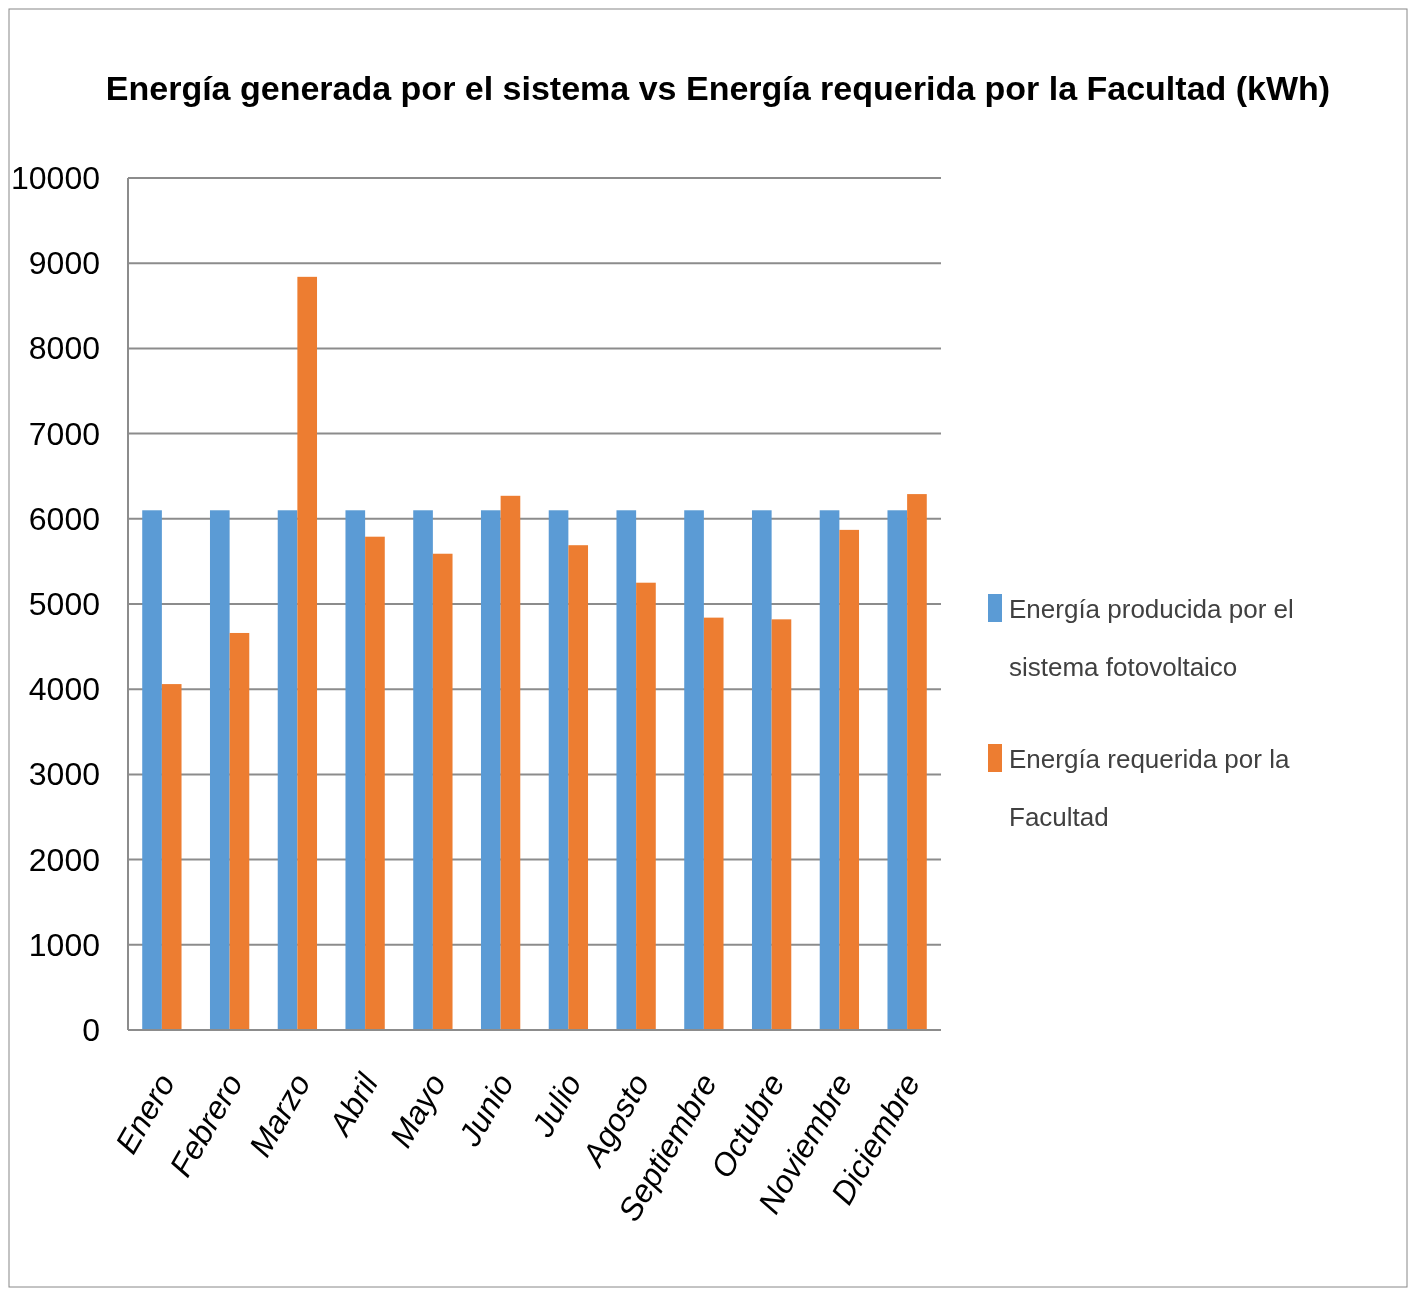 This screenshot has height=1293, width=1413. What do you see at coordinates (1151, 638) in the screenshot?
I see `legend-label: Energía producida por el sistema fotovoltaico` at bounding box center [1151, 638].